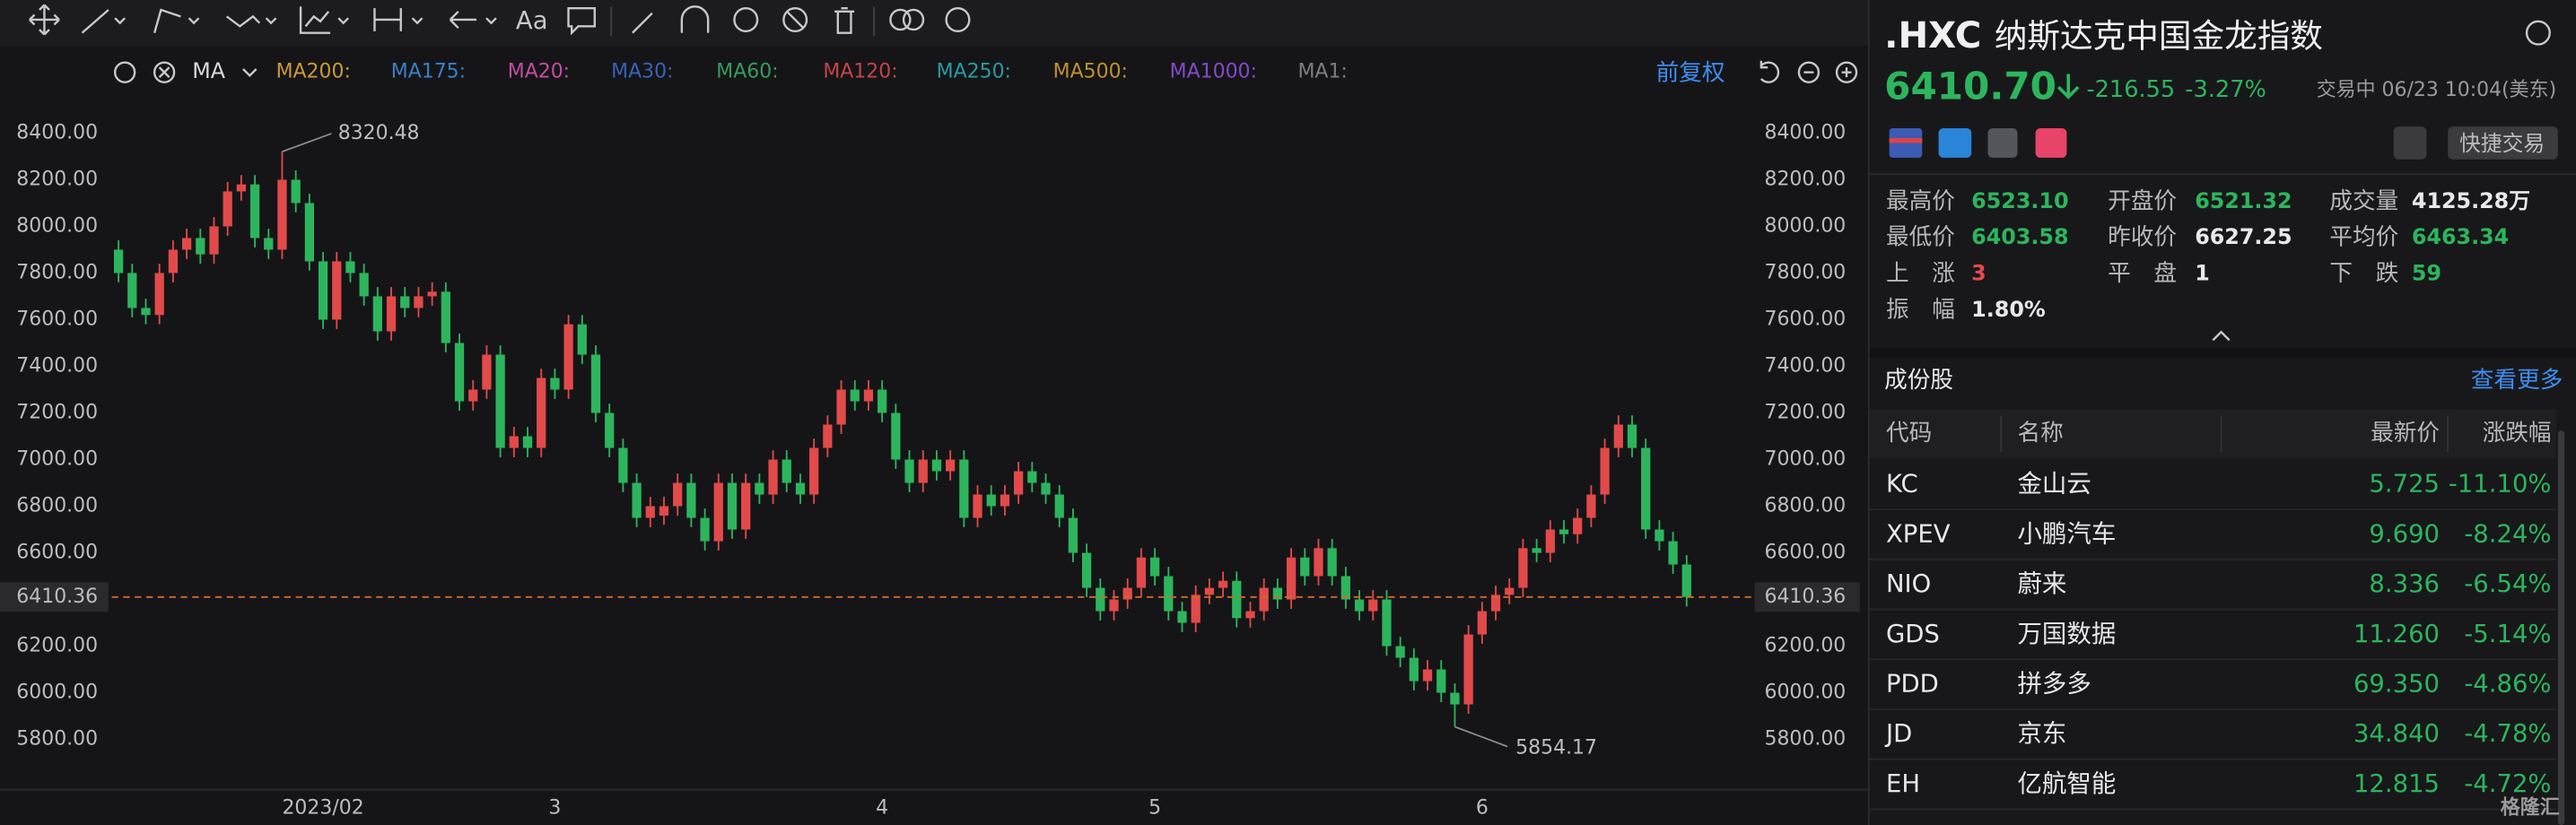 Image resolution: width=2576 pixels, height=825 pixels. I want to click on line-icon, so click(95, 21).